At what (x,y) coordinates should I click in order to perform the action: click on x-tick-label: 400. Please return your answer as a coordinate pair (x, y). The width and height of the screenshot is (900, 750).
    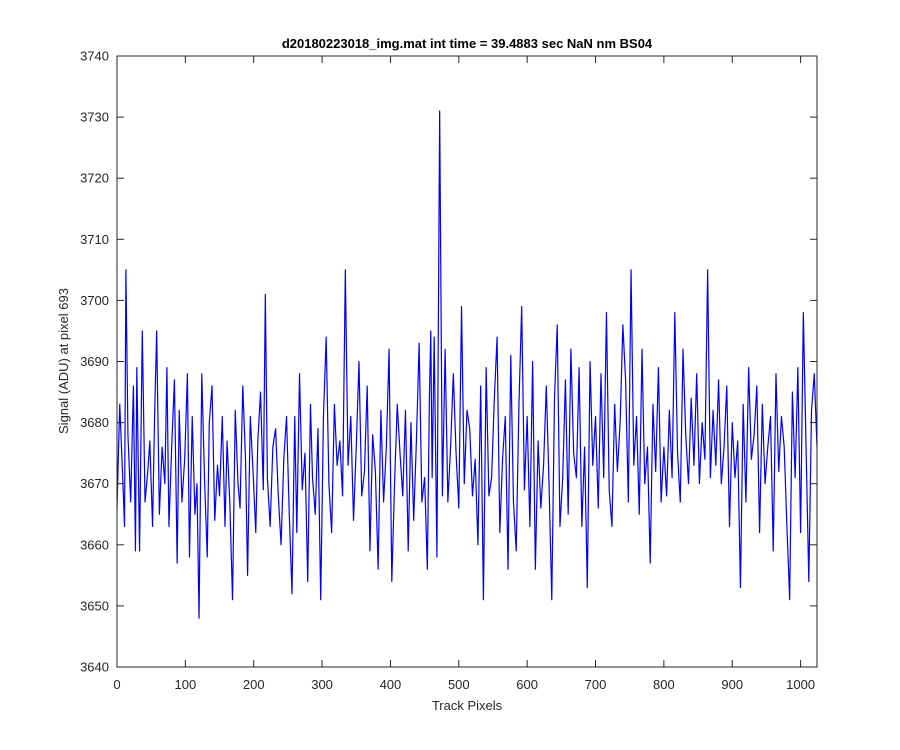
    Looking at the image, I should click on (391, 684).